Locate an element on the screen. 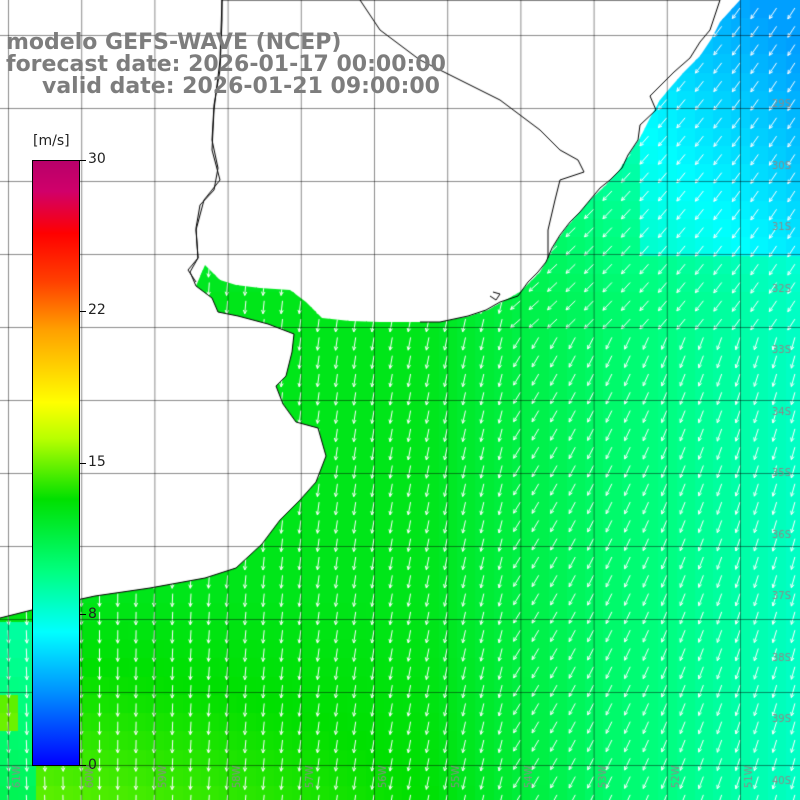 Image resolution: width=800 pixels, height=800 pixels. valid-date: valid date: 2026-01-21 09:00:00 is located at coordinates (241, 86).